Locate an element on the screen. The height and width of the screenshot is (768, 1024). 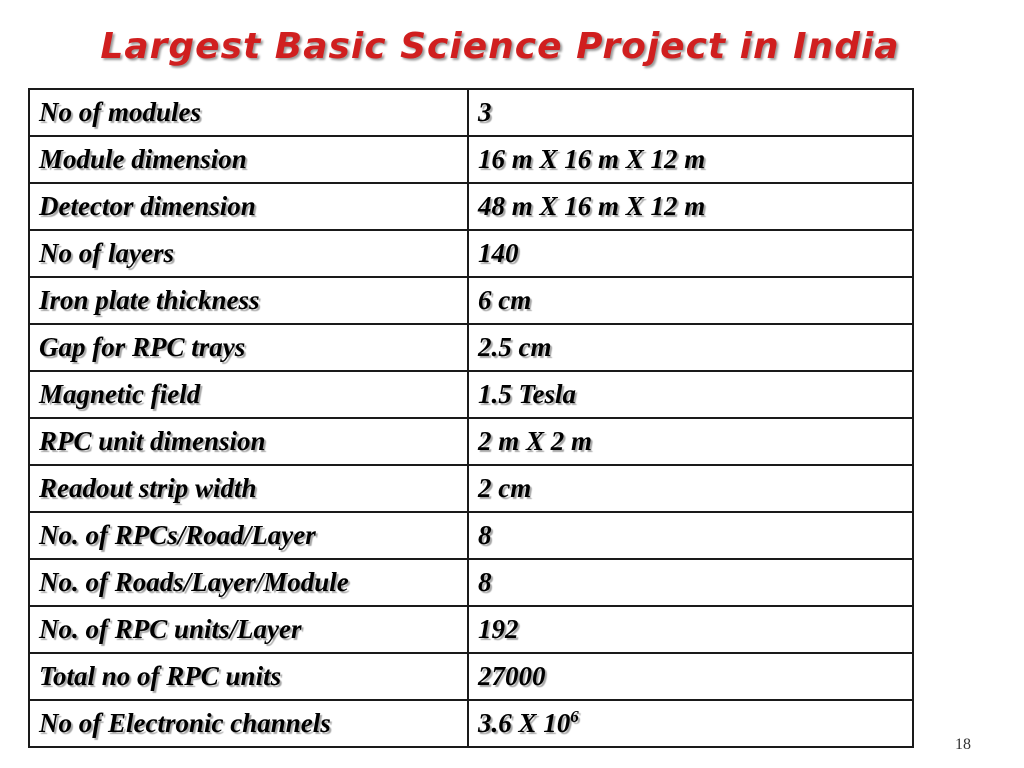
row-label: Iron plate thickness is located at coordinates (248, 300).